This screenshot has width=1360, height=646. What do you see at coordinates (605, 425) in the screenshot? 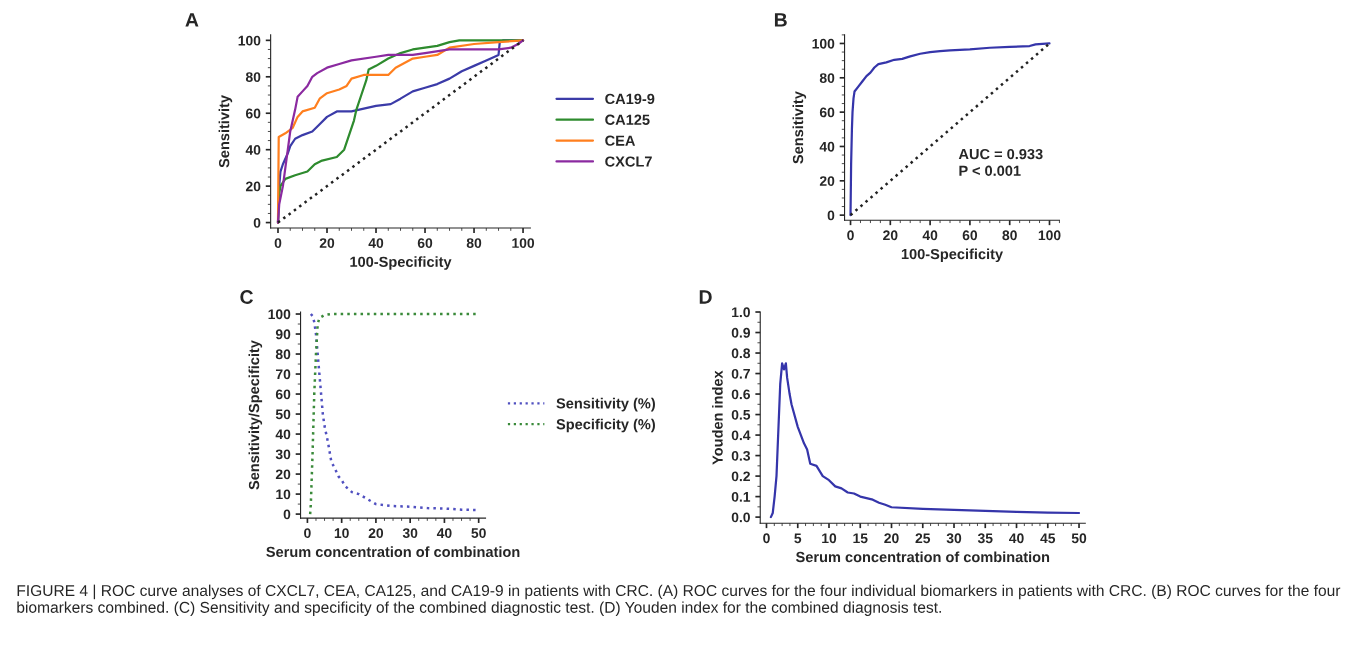
I see `legend-label: Specificity (%)` at bounding box center [605, 425].